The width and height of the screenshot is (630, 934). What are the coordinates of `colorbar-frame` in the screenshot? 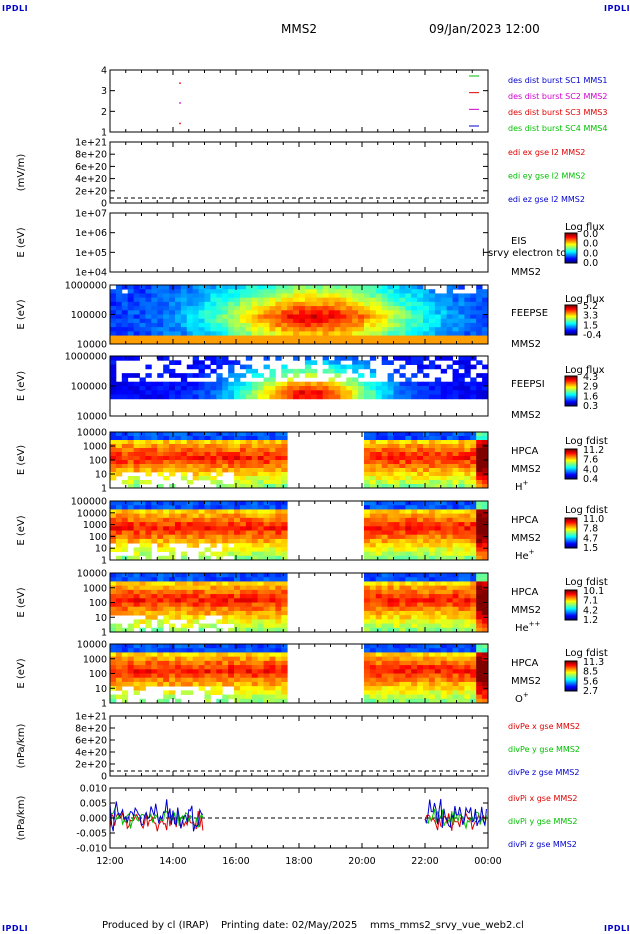 It's located at (571, 464).